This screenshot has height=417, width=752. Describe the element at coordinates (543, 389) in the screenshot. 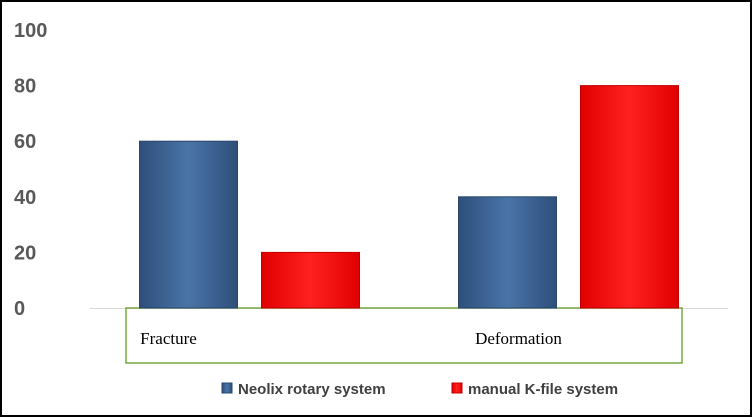

I see `legend-label: manual K-file system` at that location.